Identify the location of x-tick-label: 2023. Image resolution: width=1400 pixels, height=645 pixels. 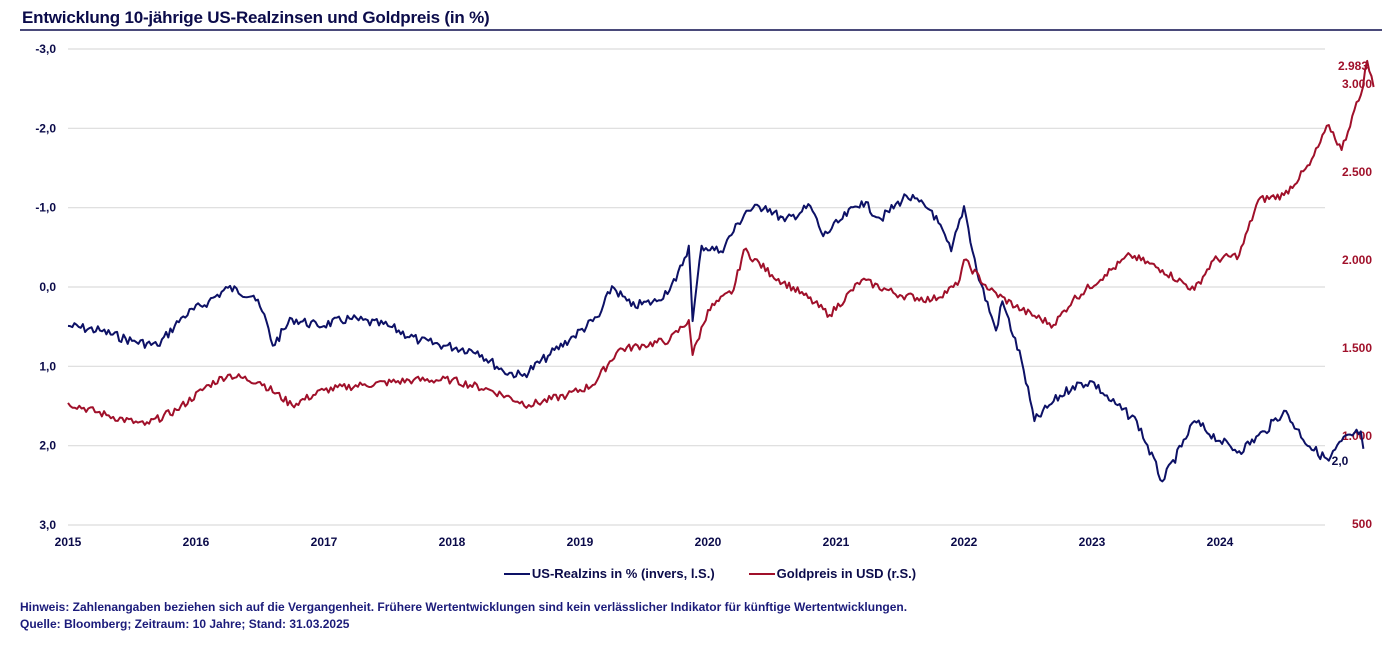
(1092, 542).